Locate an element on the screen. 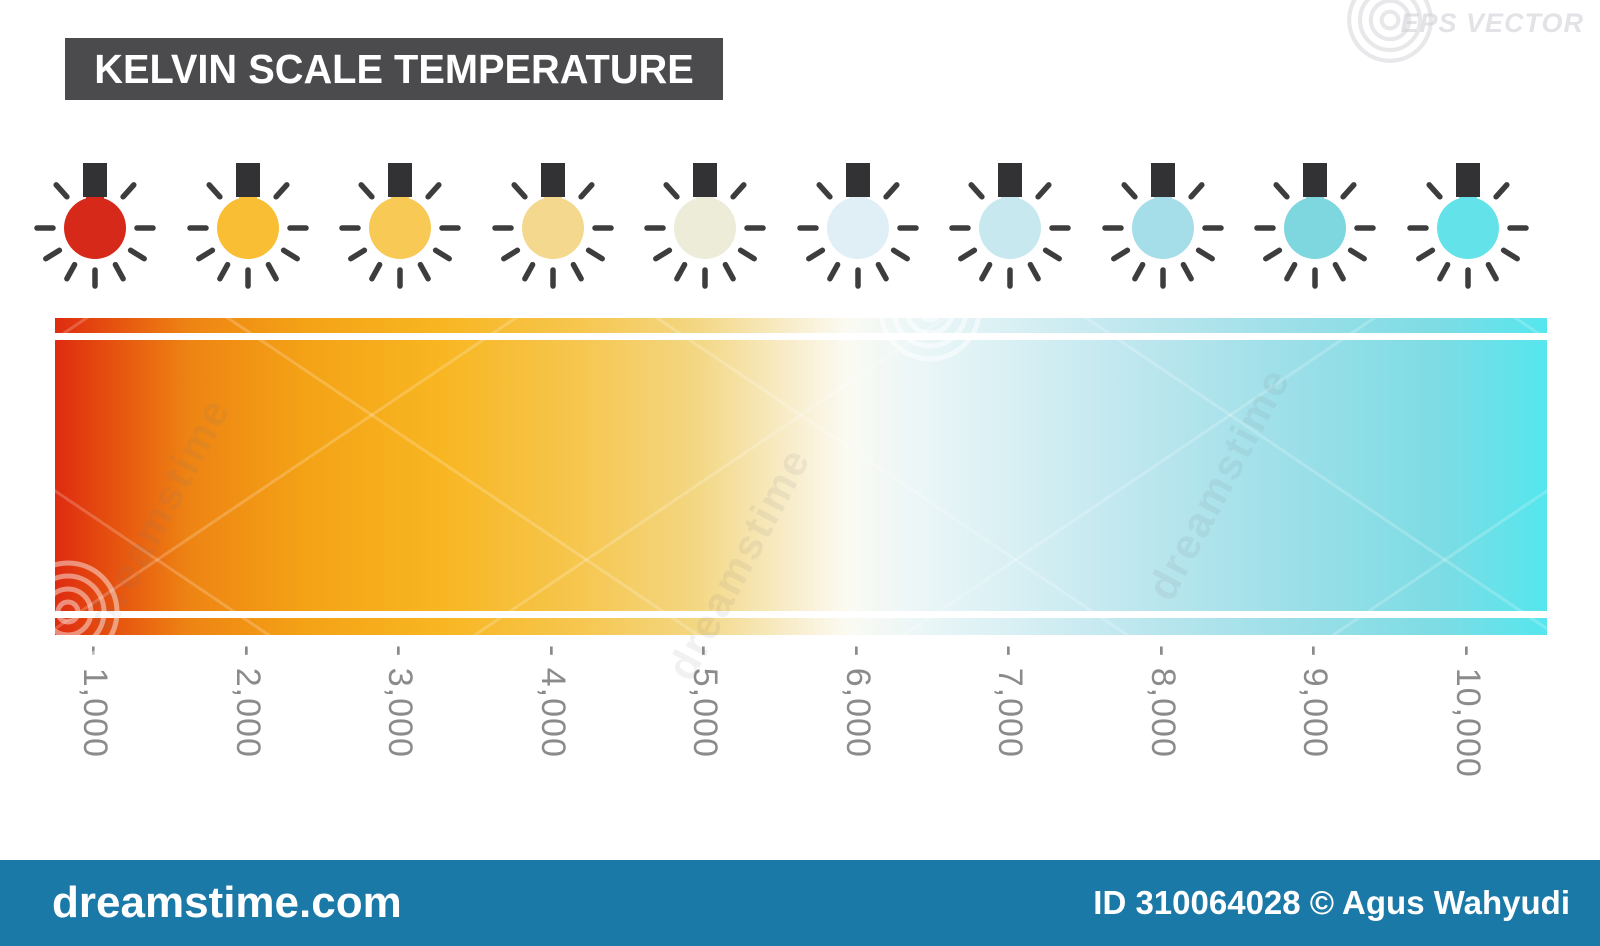 This screenshot has height=946, width=1600. title-box: KELVIN SCALE TEMPERATURE is located at coordinates (394, 69).